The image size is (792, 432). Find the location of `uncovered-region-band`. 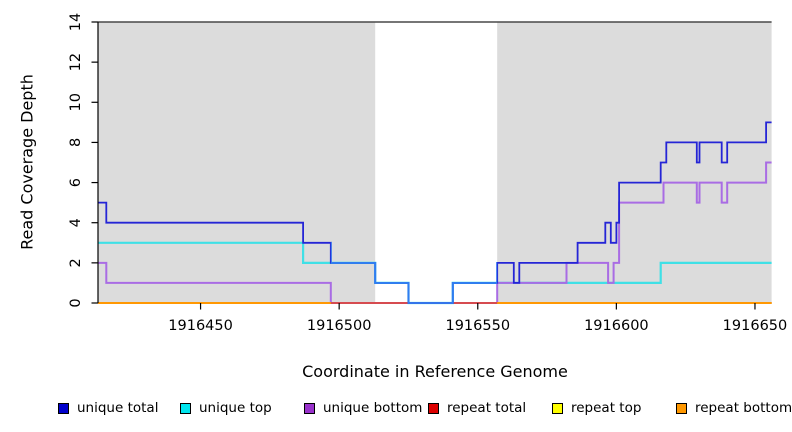

uncovered-region-band is located at coordinates (436, 162).